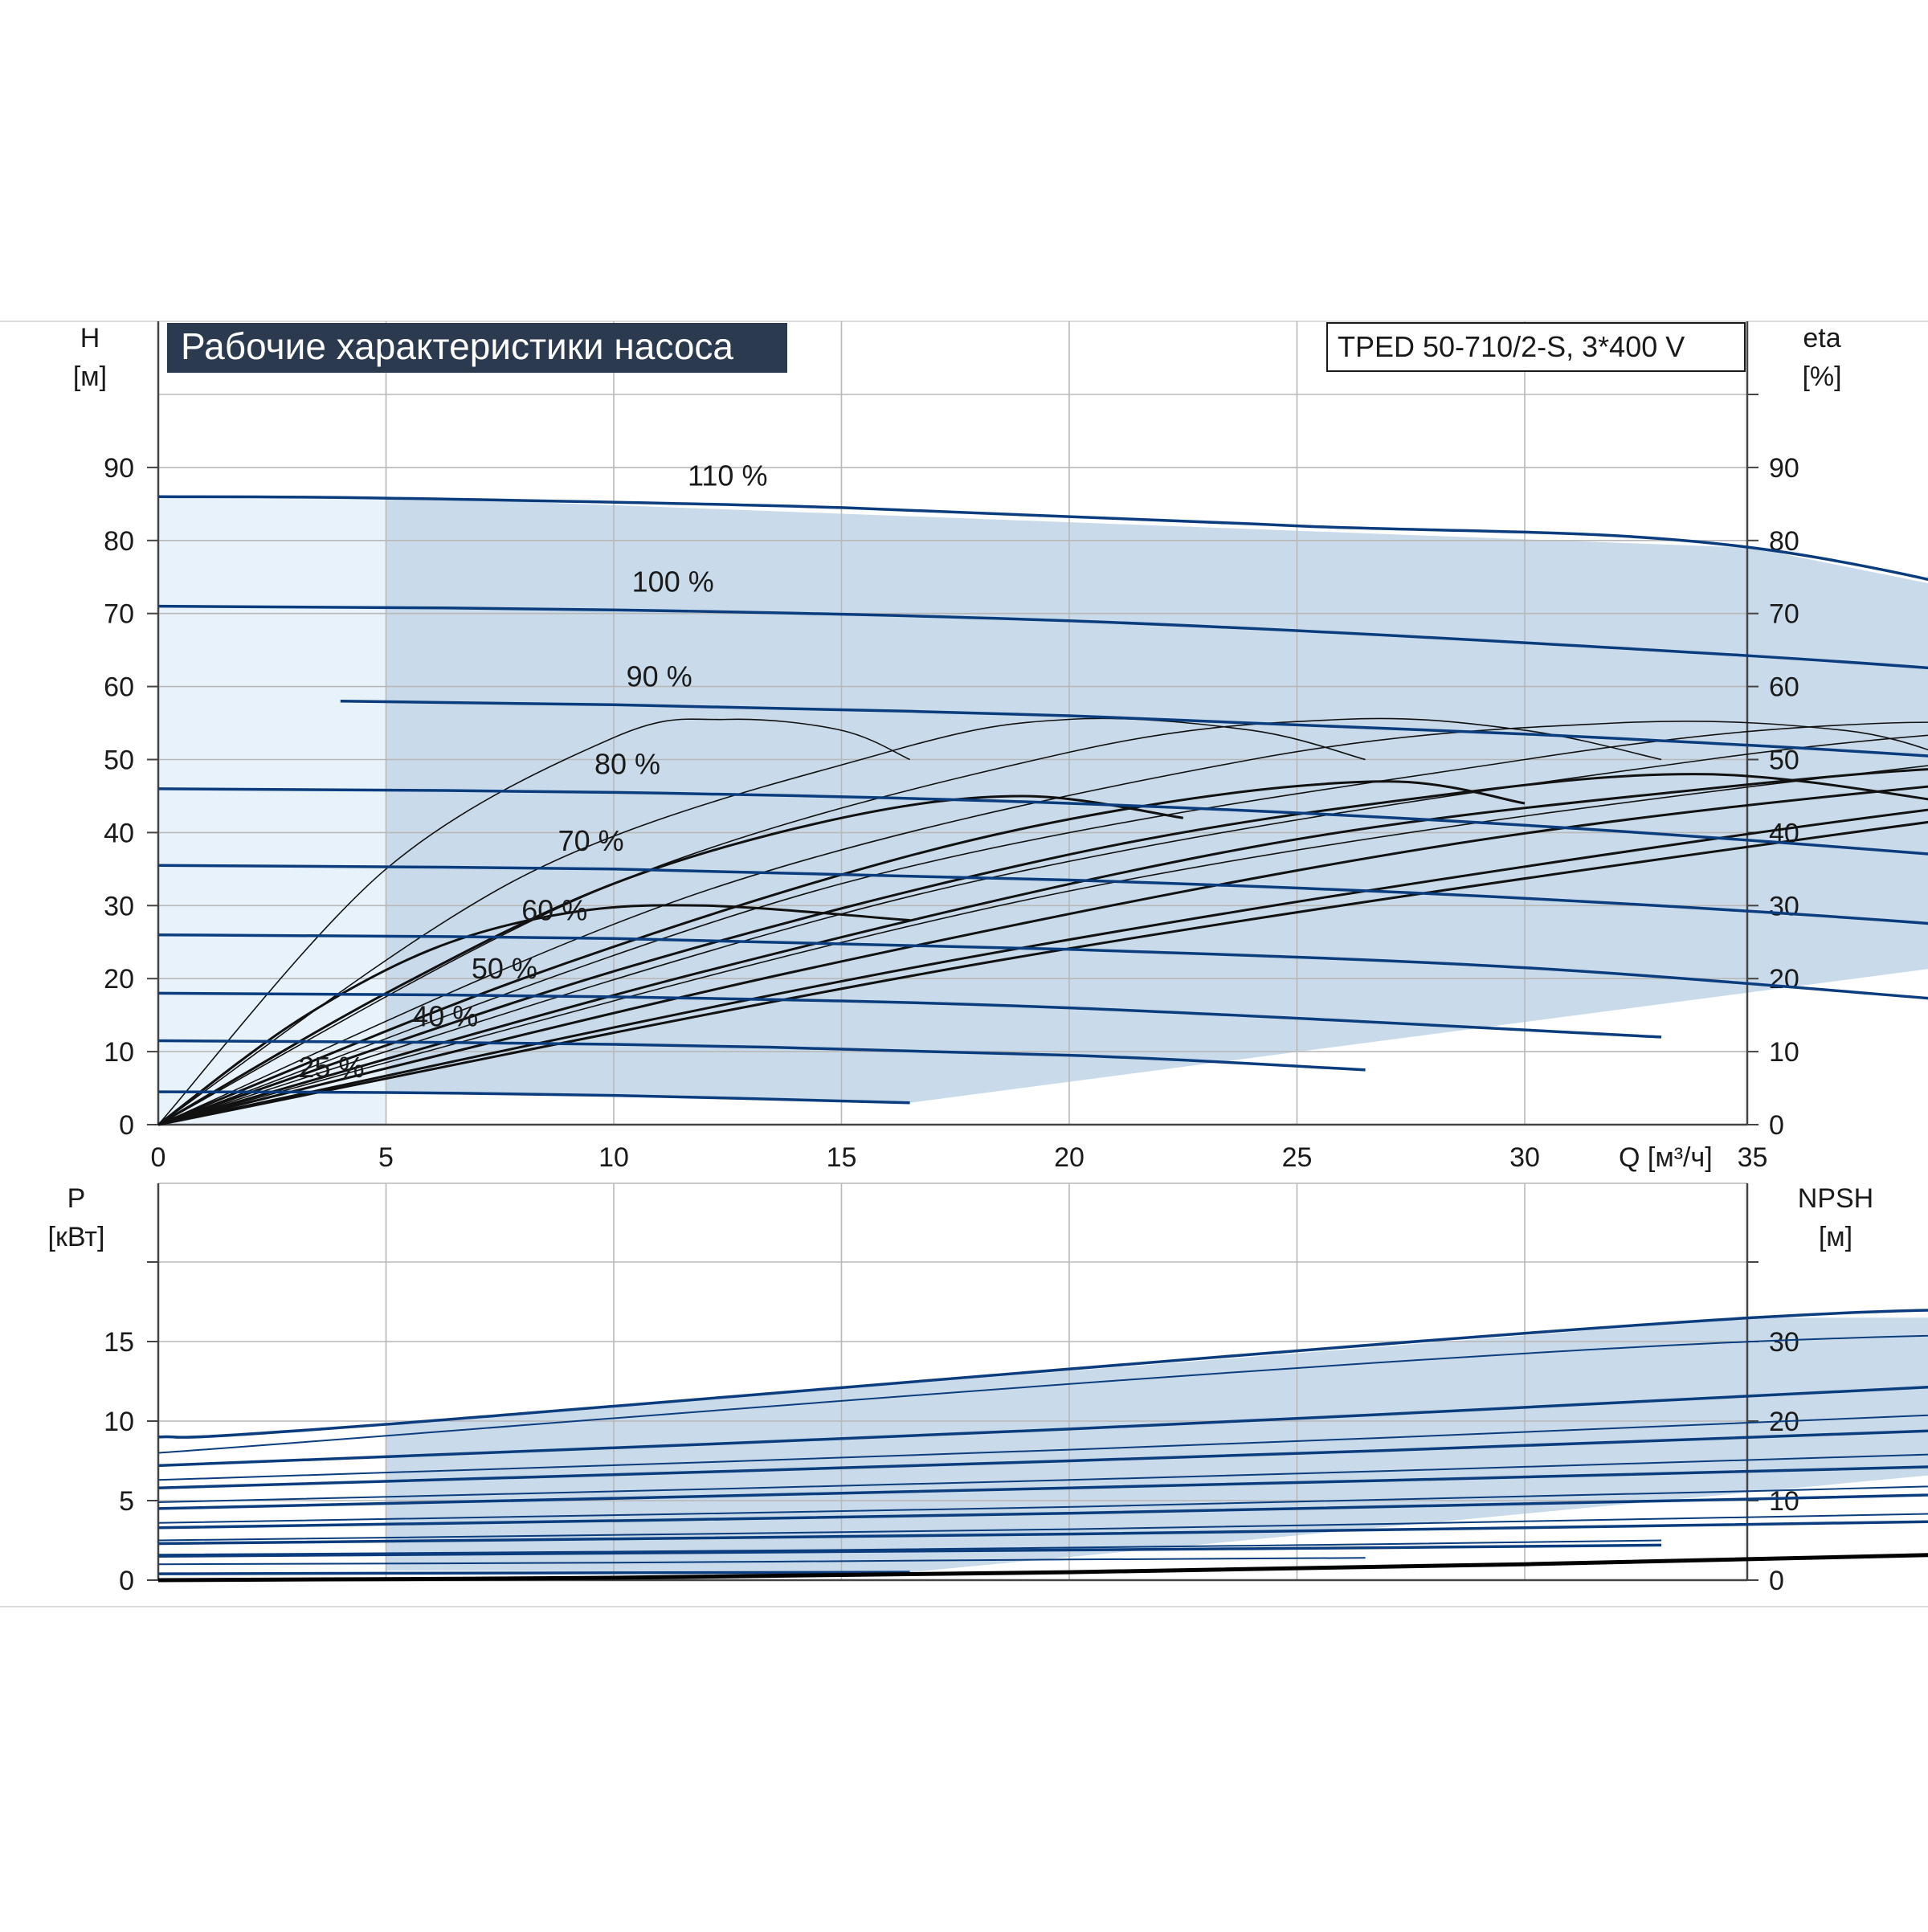 The width and height of the screenshot is (1928, 1932). Describe the element at coordinates (1784, 979) in the screenshot. I see `eta-ytick-label: 20` at that location.